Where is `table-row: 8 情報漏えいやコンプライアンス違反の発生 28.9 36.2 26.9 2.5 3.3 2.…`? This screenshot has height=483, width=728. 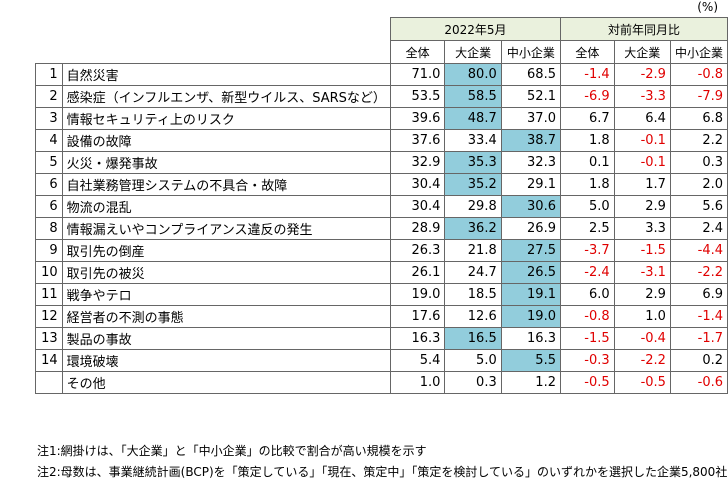
table-row: 8 情報漏えいやコンプライアンス違反の発生 28.9 36.2 26.9 2.5 3.3 2.… is located at coordinates (381, 228).